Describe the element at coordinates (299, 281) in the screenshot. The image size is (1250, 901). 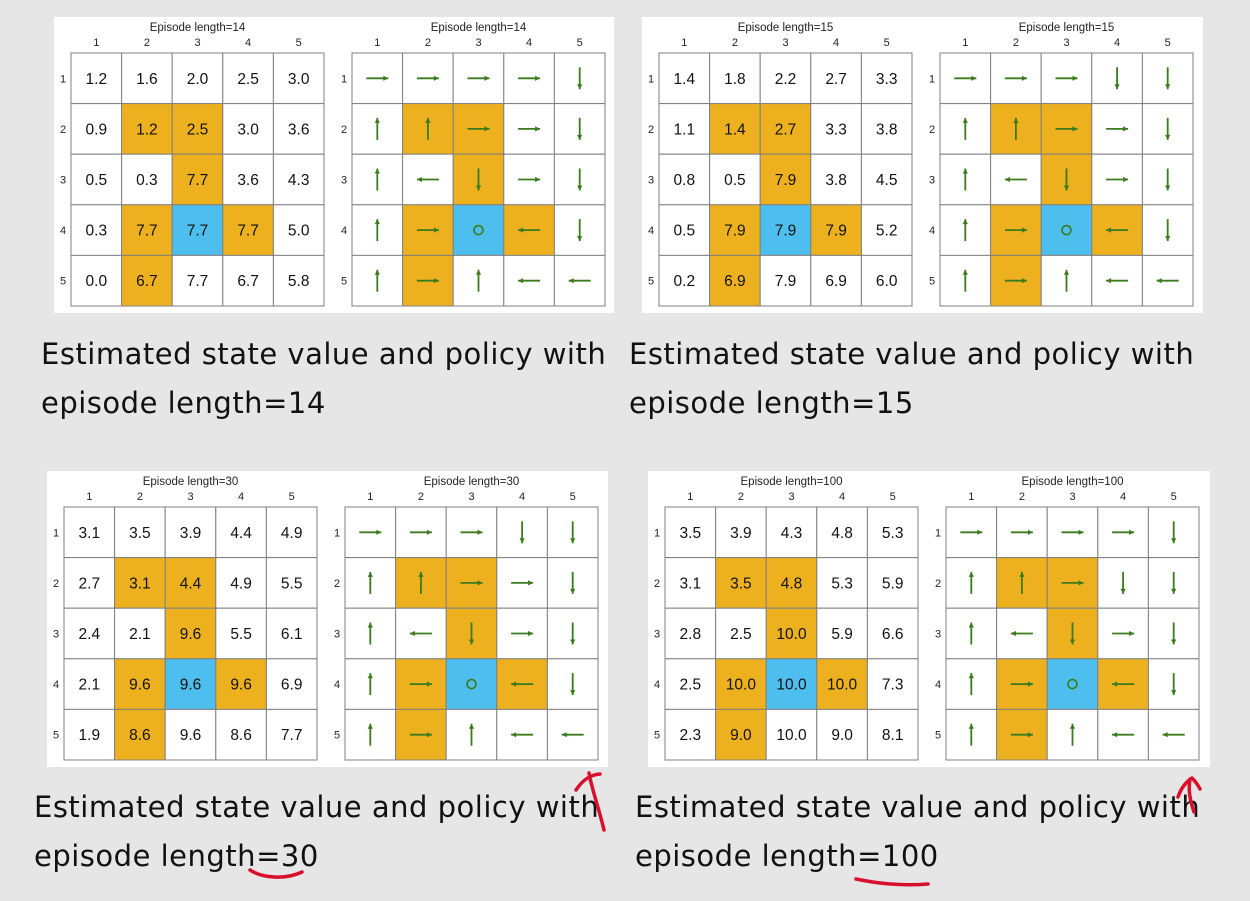
I see `state-value: 5.8` at that location.